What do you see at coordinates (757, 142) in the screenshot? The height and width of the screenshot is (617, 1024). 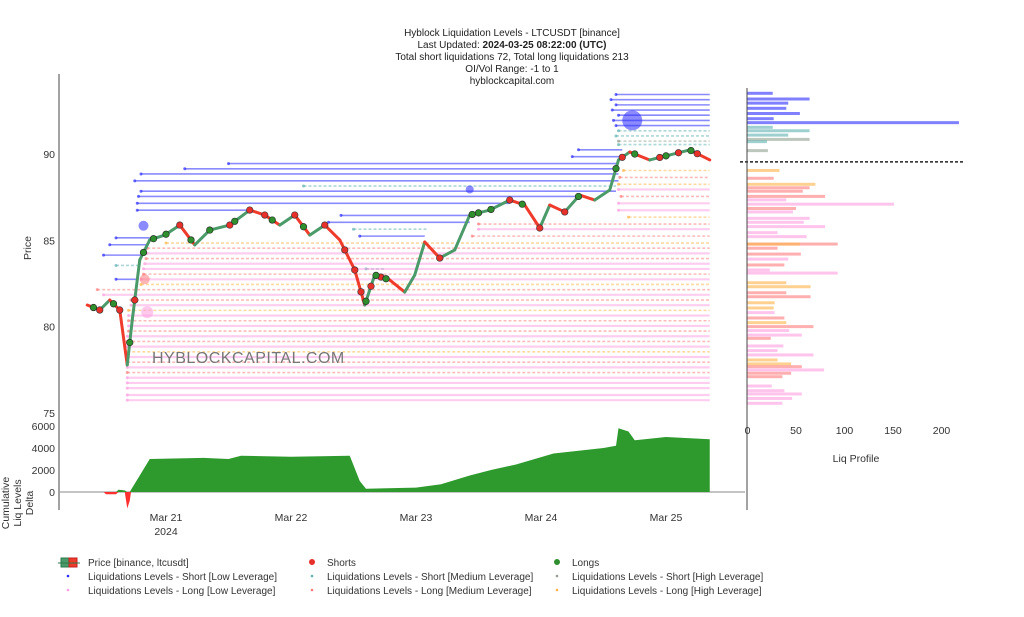 I see `profile-bar-sm` at bounding box center [757, 142].